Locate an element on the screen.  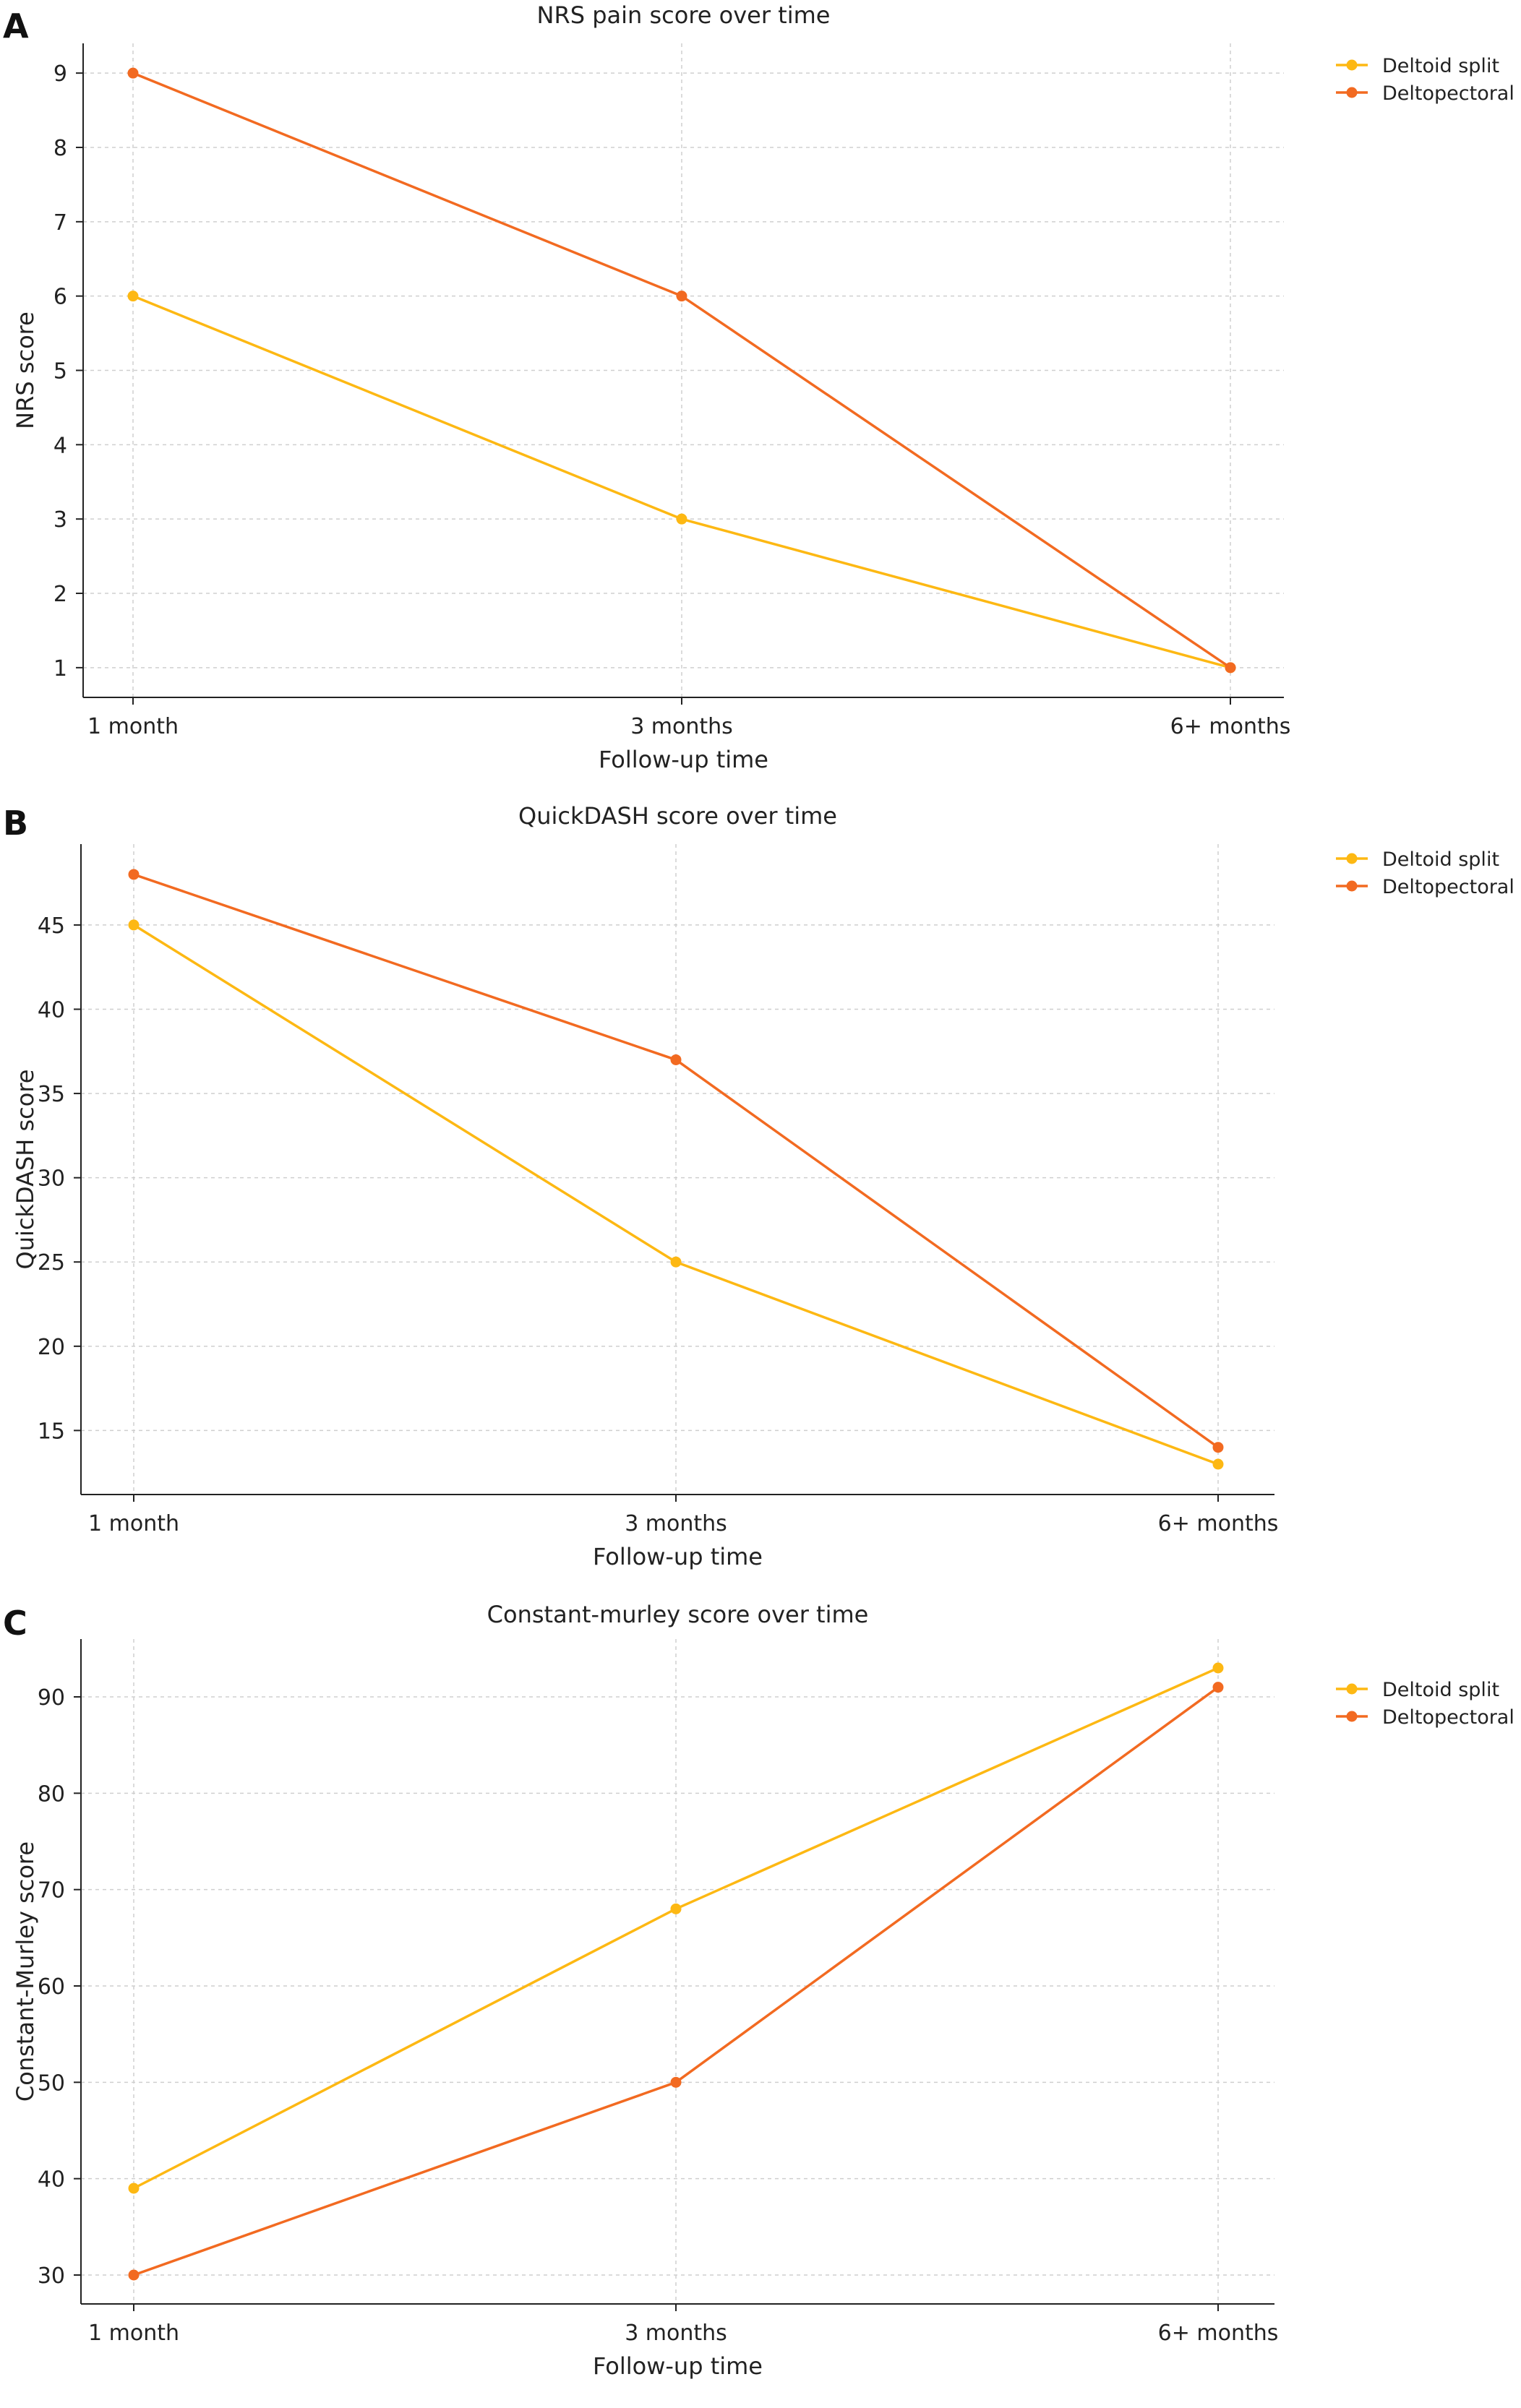
panel-letter: B is located at coordinates (16, 823).